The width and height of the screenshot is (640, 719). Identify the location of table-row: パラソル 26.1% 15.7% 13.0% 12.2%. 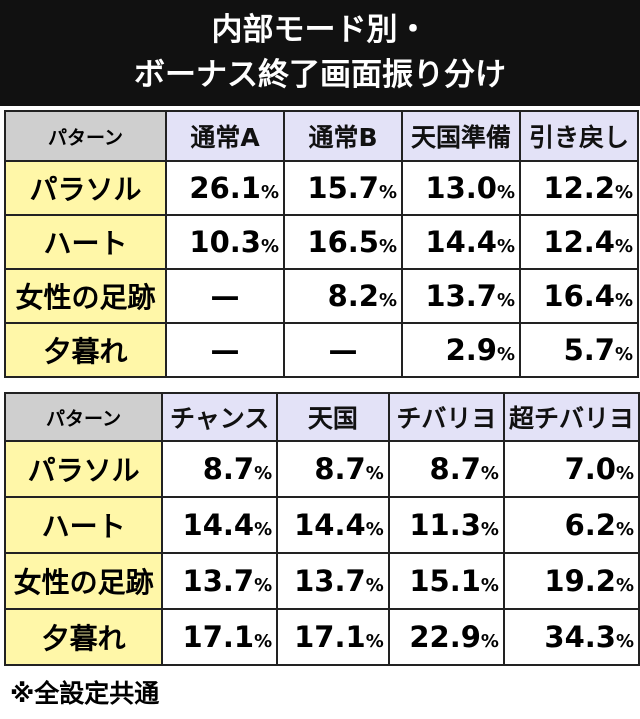
(321, 188).